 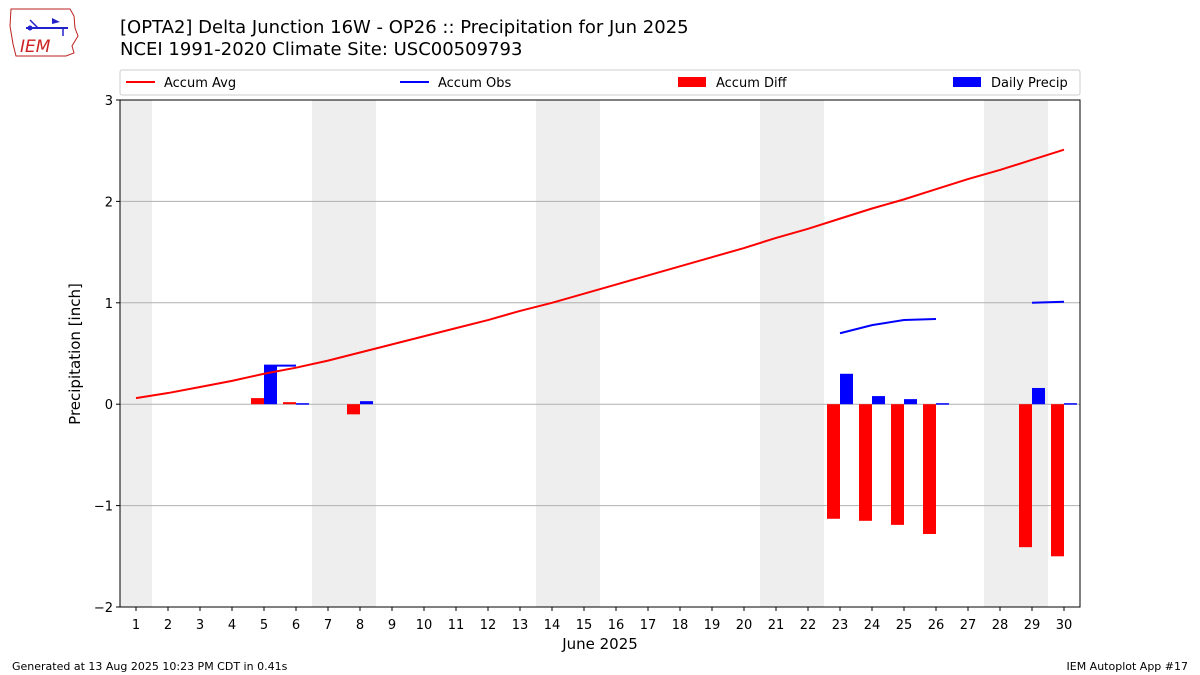 What do you see at coordinates (264, 625) in the screenshot?
I see `x-tick-label: 5` at bounding box center [264, 625].